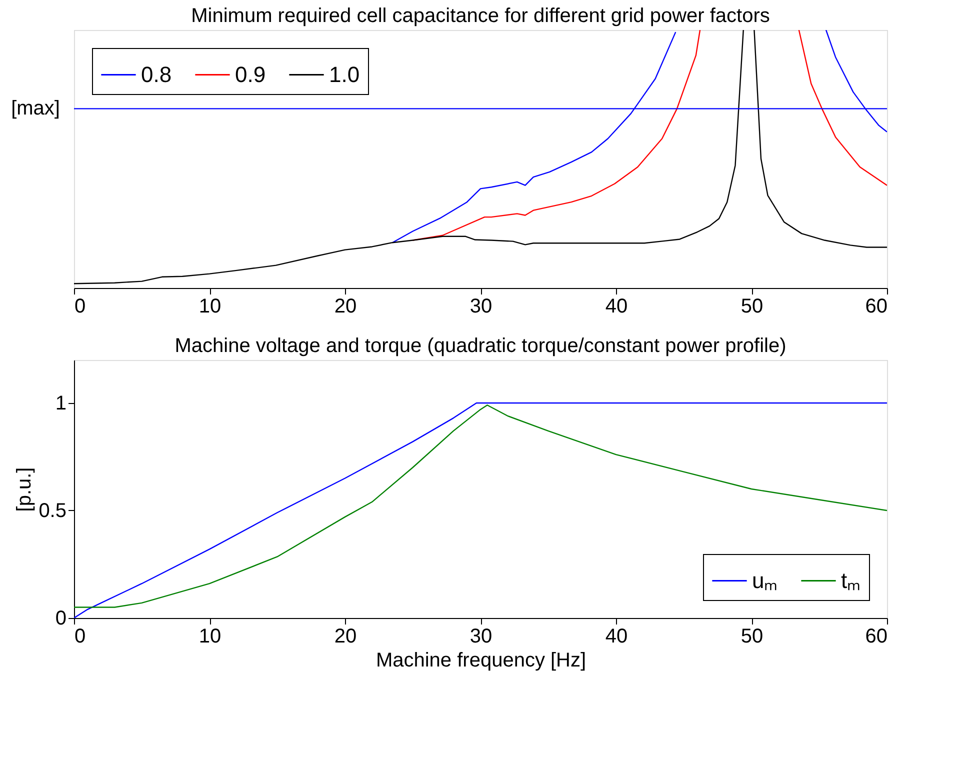 The height and width of the screenshot is (759, 964). Describe the element at coordinates (850, 580) in the screenshot. I see `legend-label: tₘ` at that location.